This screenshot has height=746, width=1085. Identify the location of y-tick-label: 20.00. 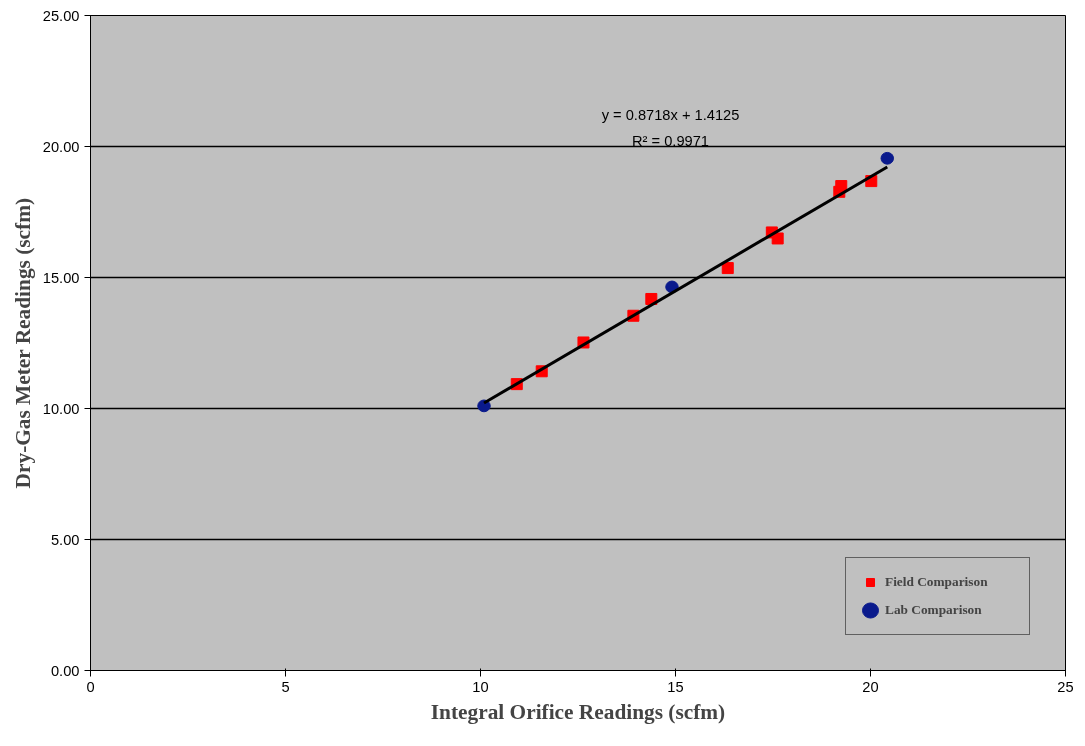
(61, 146).